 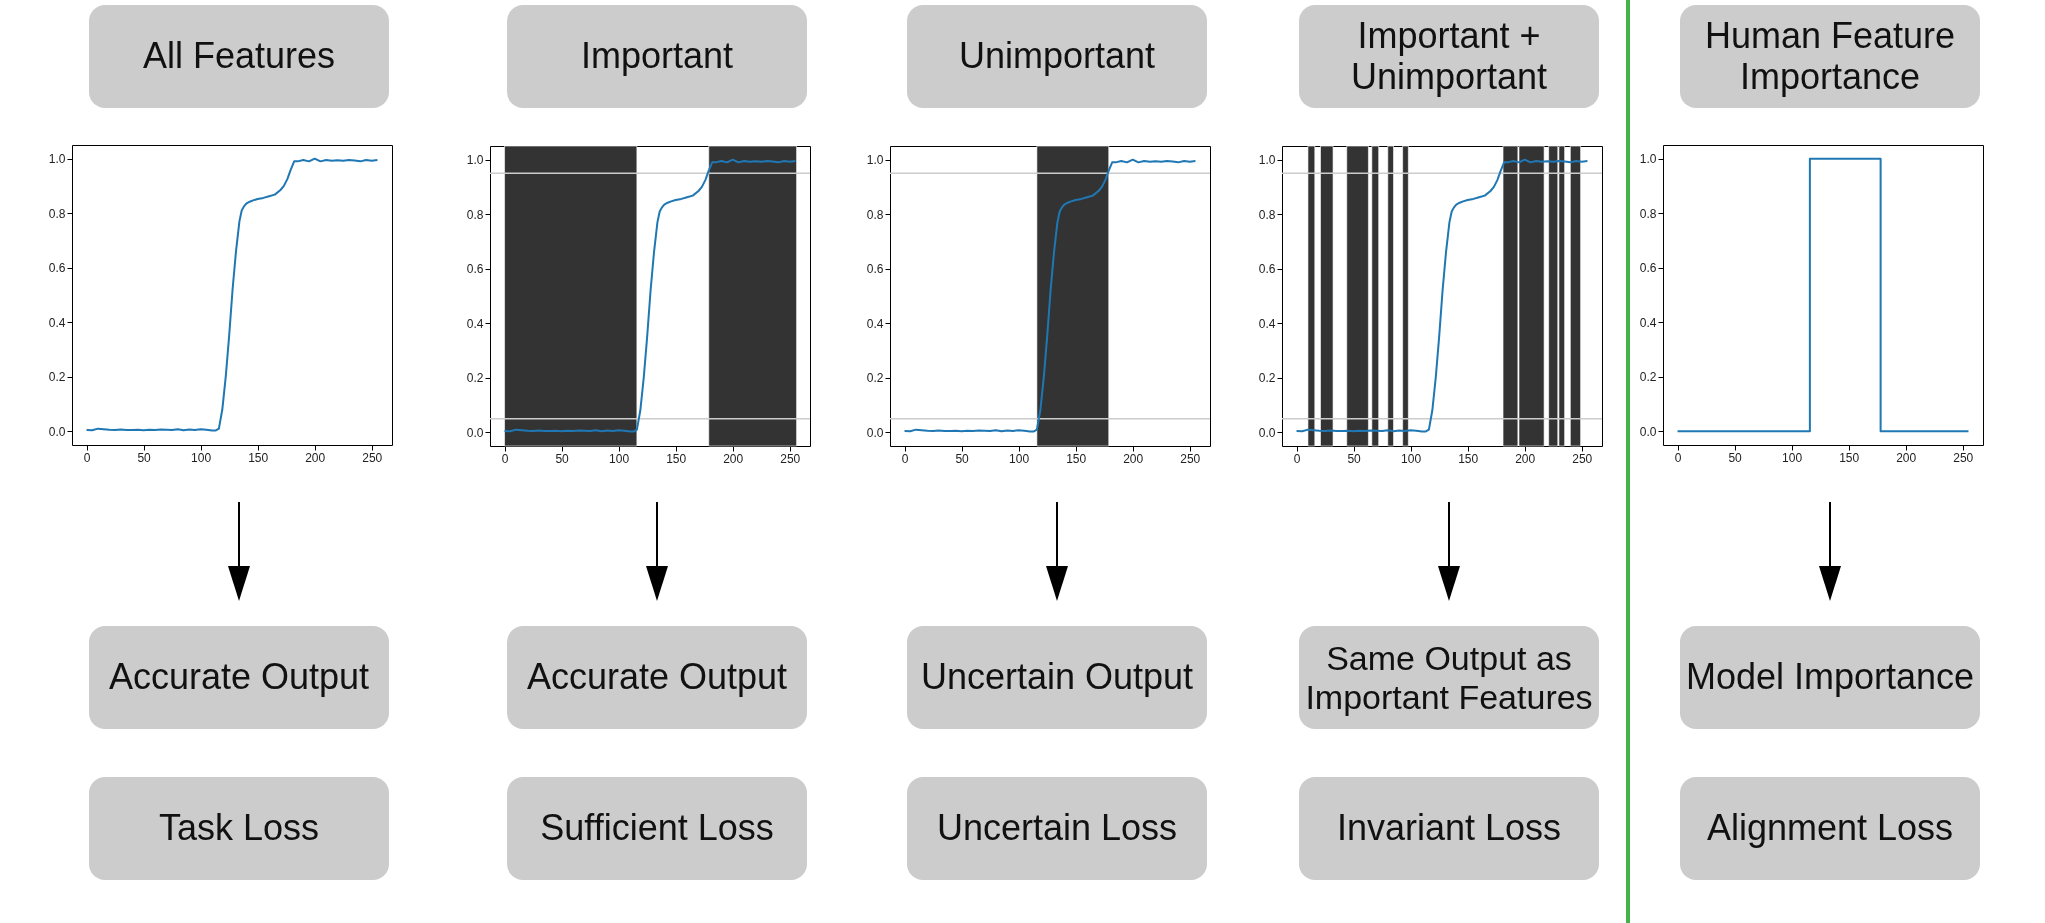 What do you see at coordinates (1057, 56) in the screenshot?
I see `chart-title: Unimportant` at bounding box center [1057, 56].